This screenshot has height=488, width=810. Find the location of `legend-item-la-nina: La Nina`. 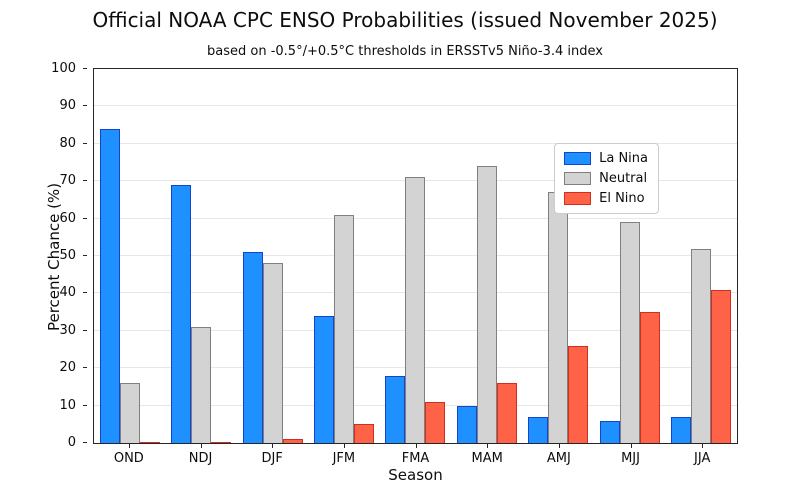

legend-item-la-nina: La Nina is located at coordinates (606, 158).